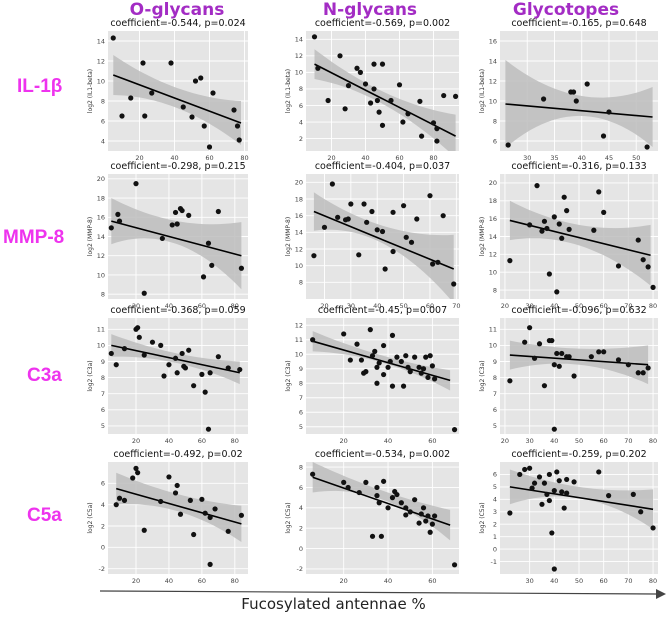 The height and width of the screenshot is (617, 667). I want to click on coefficient-title: coefficient=-0.316, p=0.133, so click(578, 166).